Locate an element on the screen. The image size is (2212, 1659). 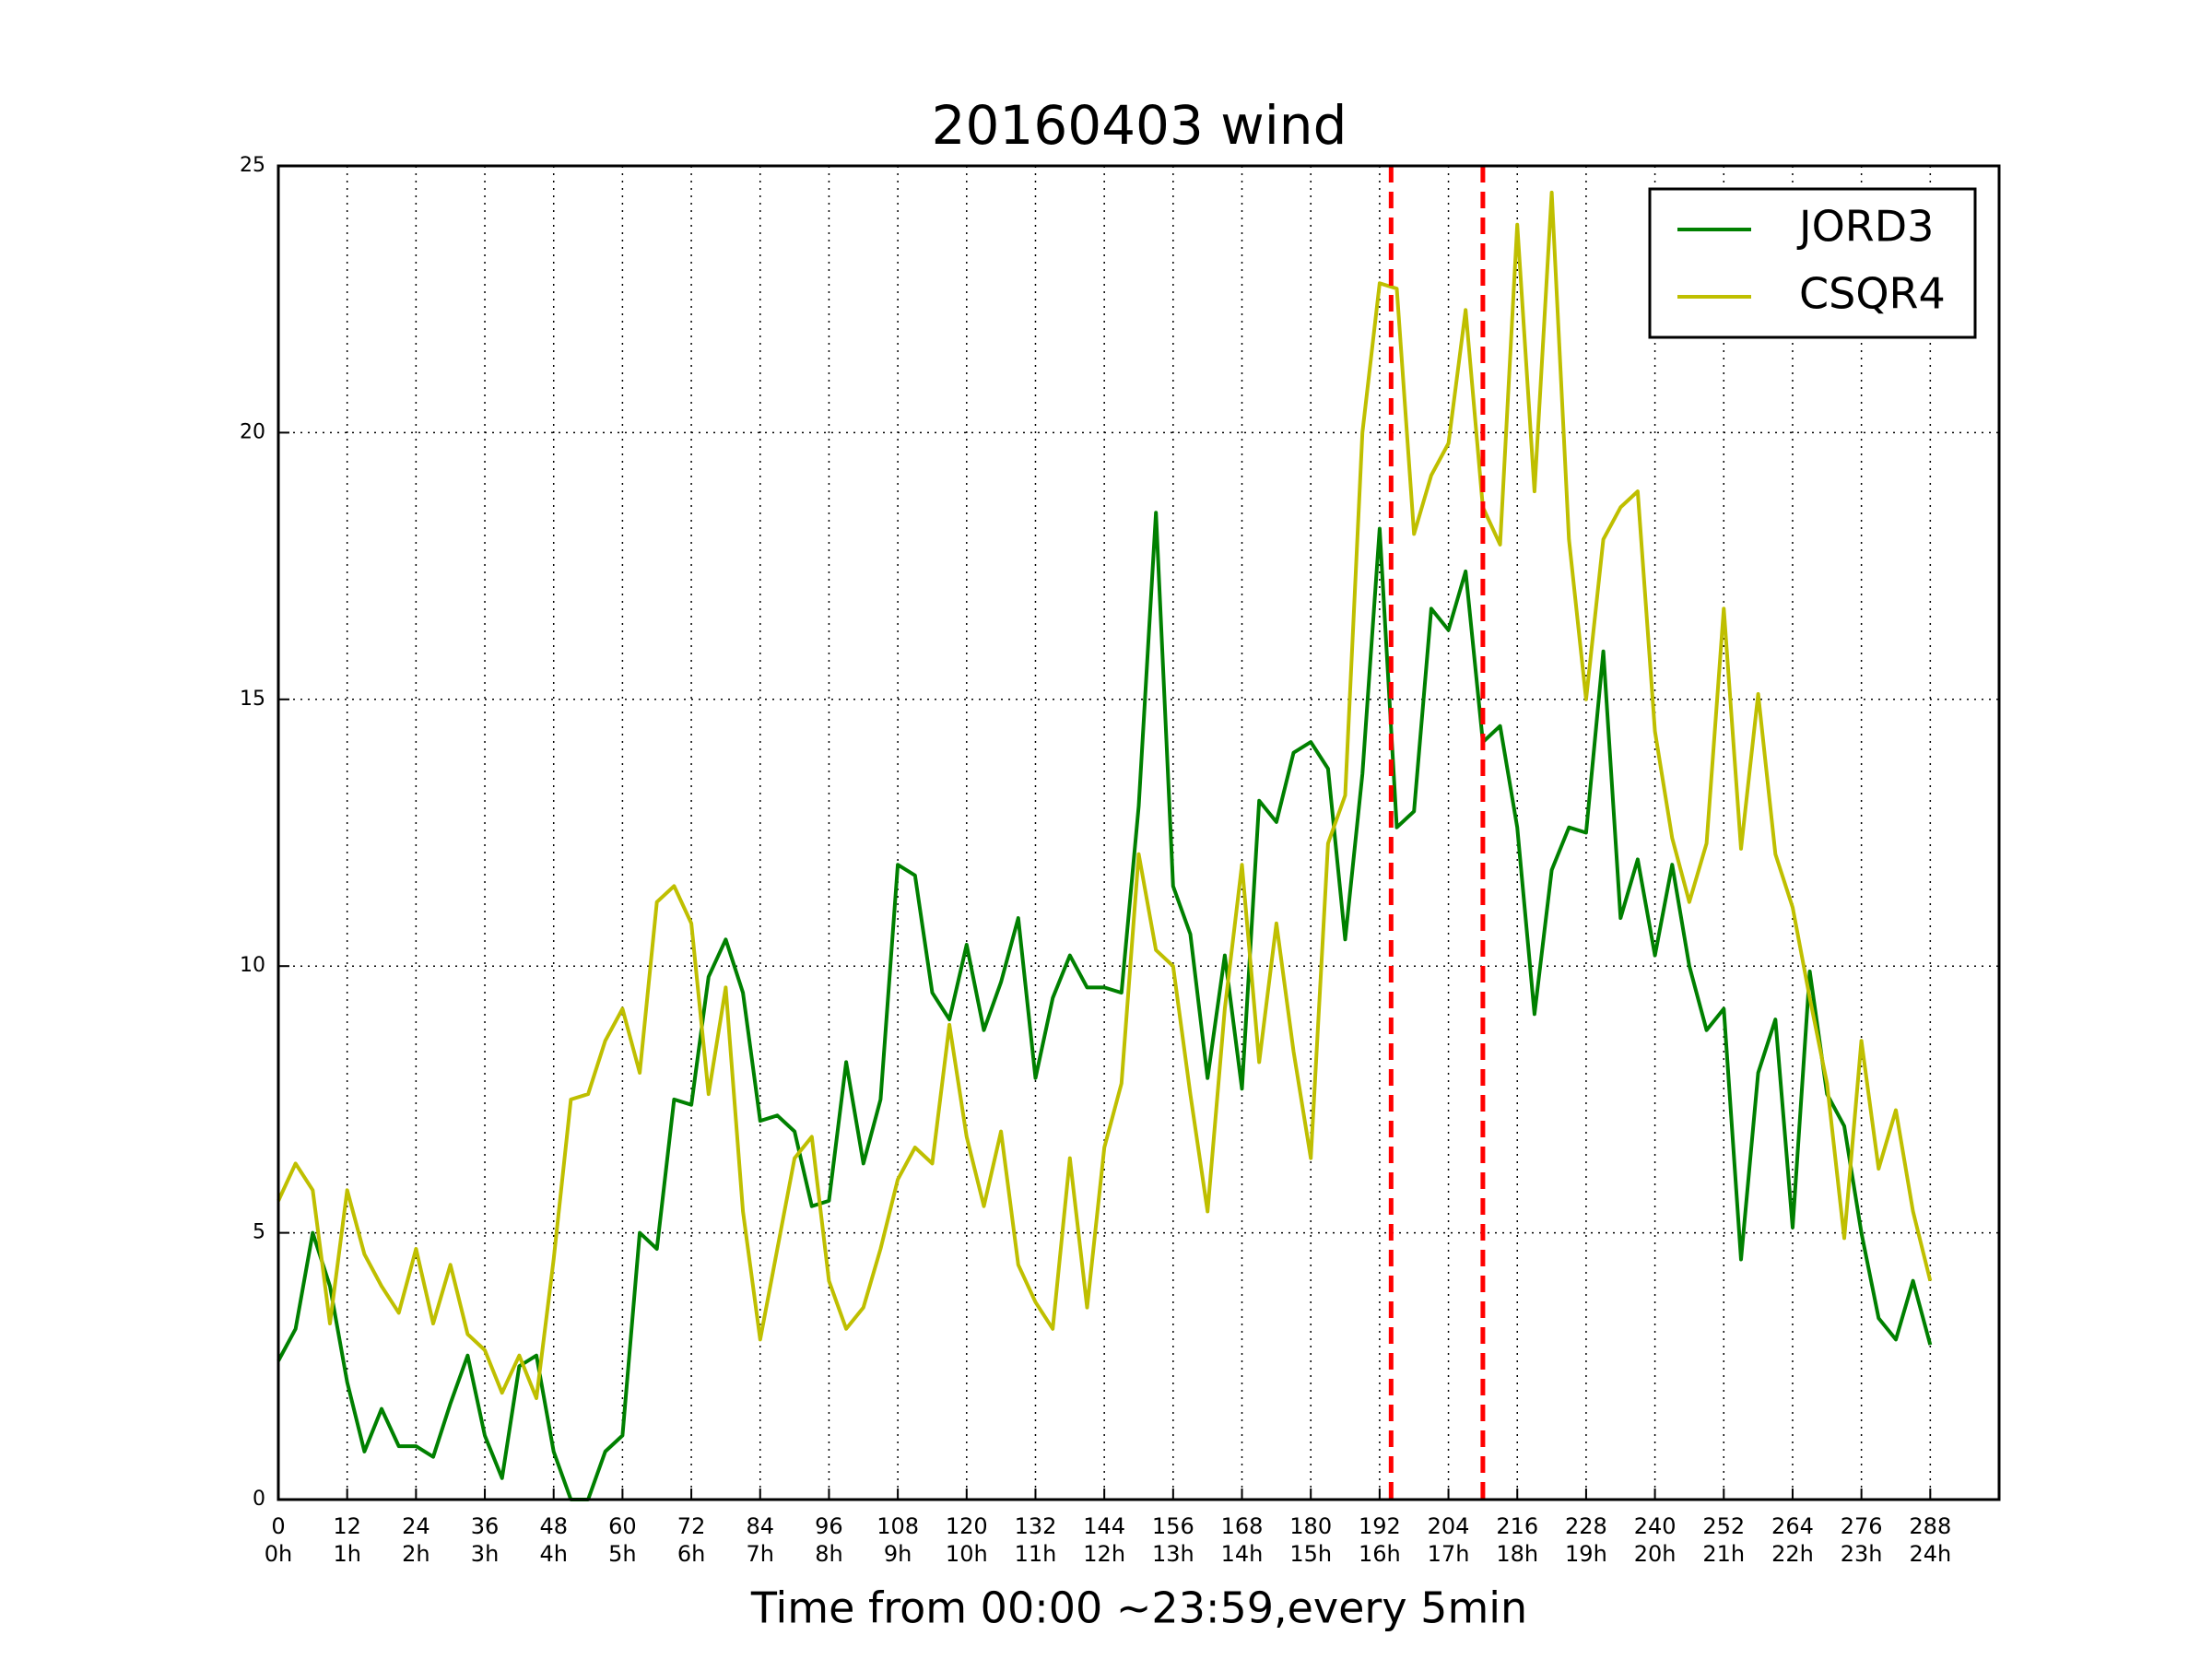
x-tick-label: 12 is located at coordinates (347, 1526).